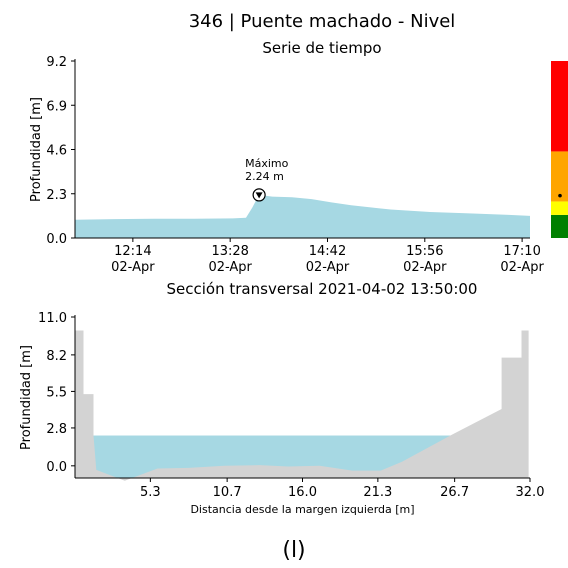 The height and width of the screenshot is (568, 568). Describe the element at coordinates (56, 429) in the screenshot. I see `y-tick-label: 2.8` at that location.